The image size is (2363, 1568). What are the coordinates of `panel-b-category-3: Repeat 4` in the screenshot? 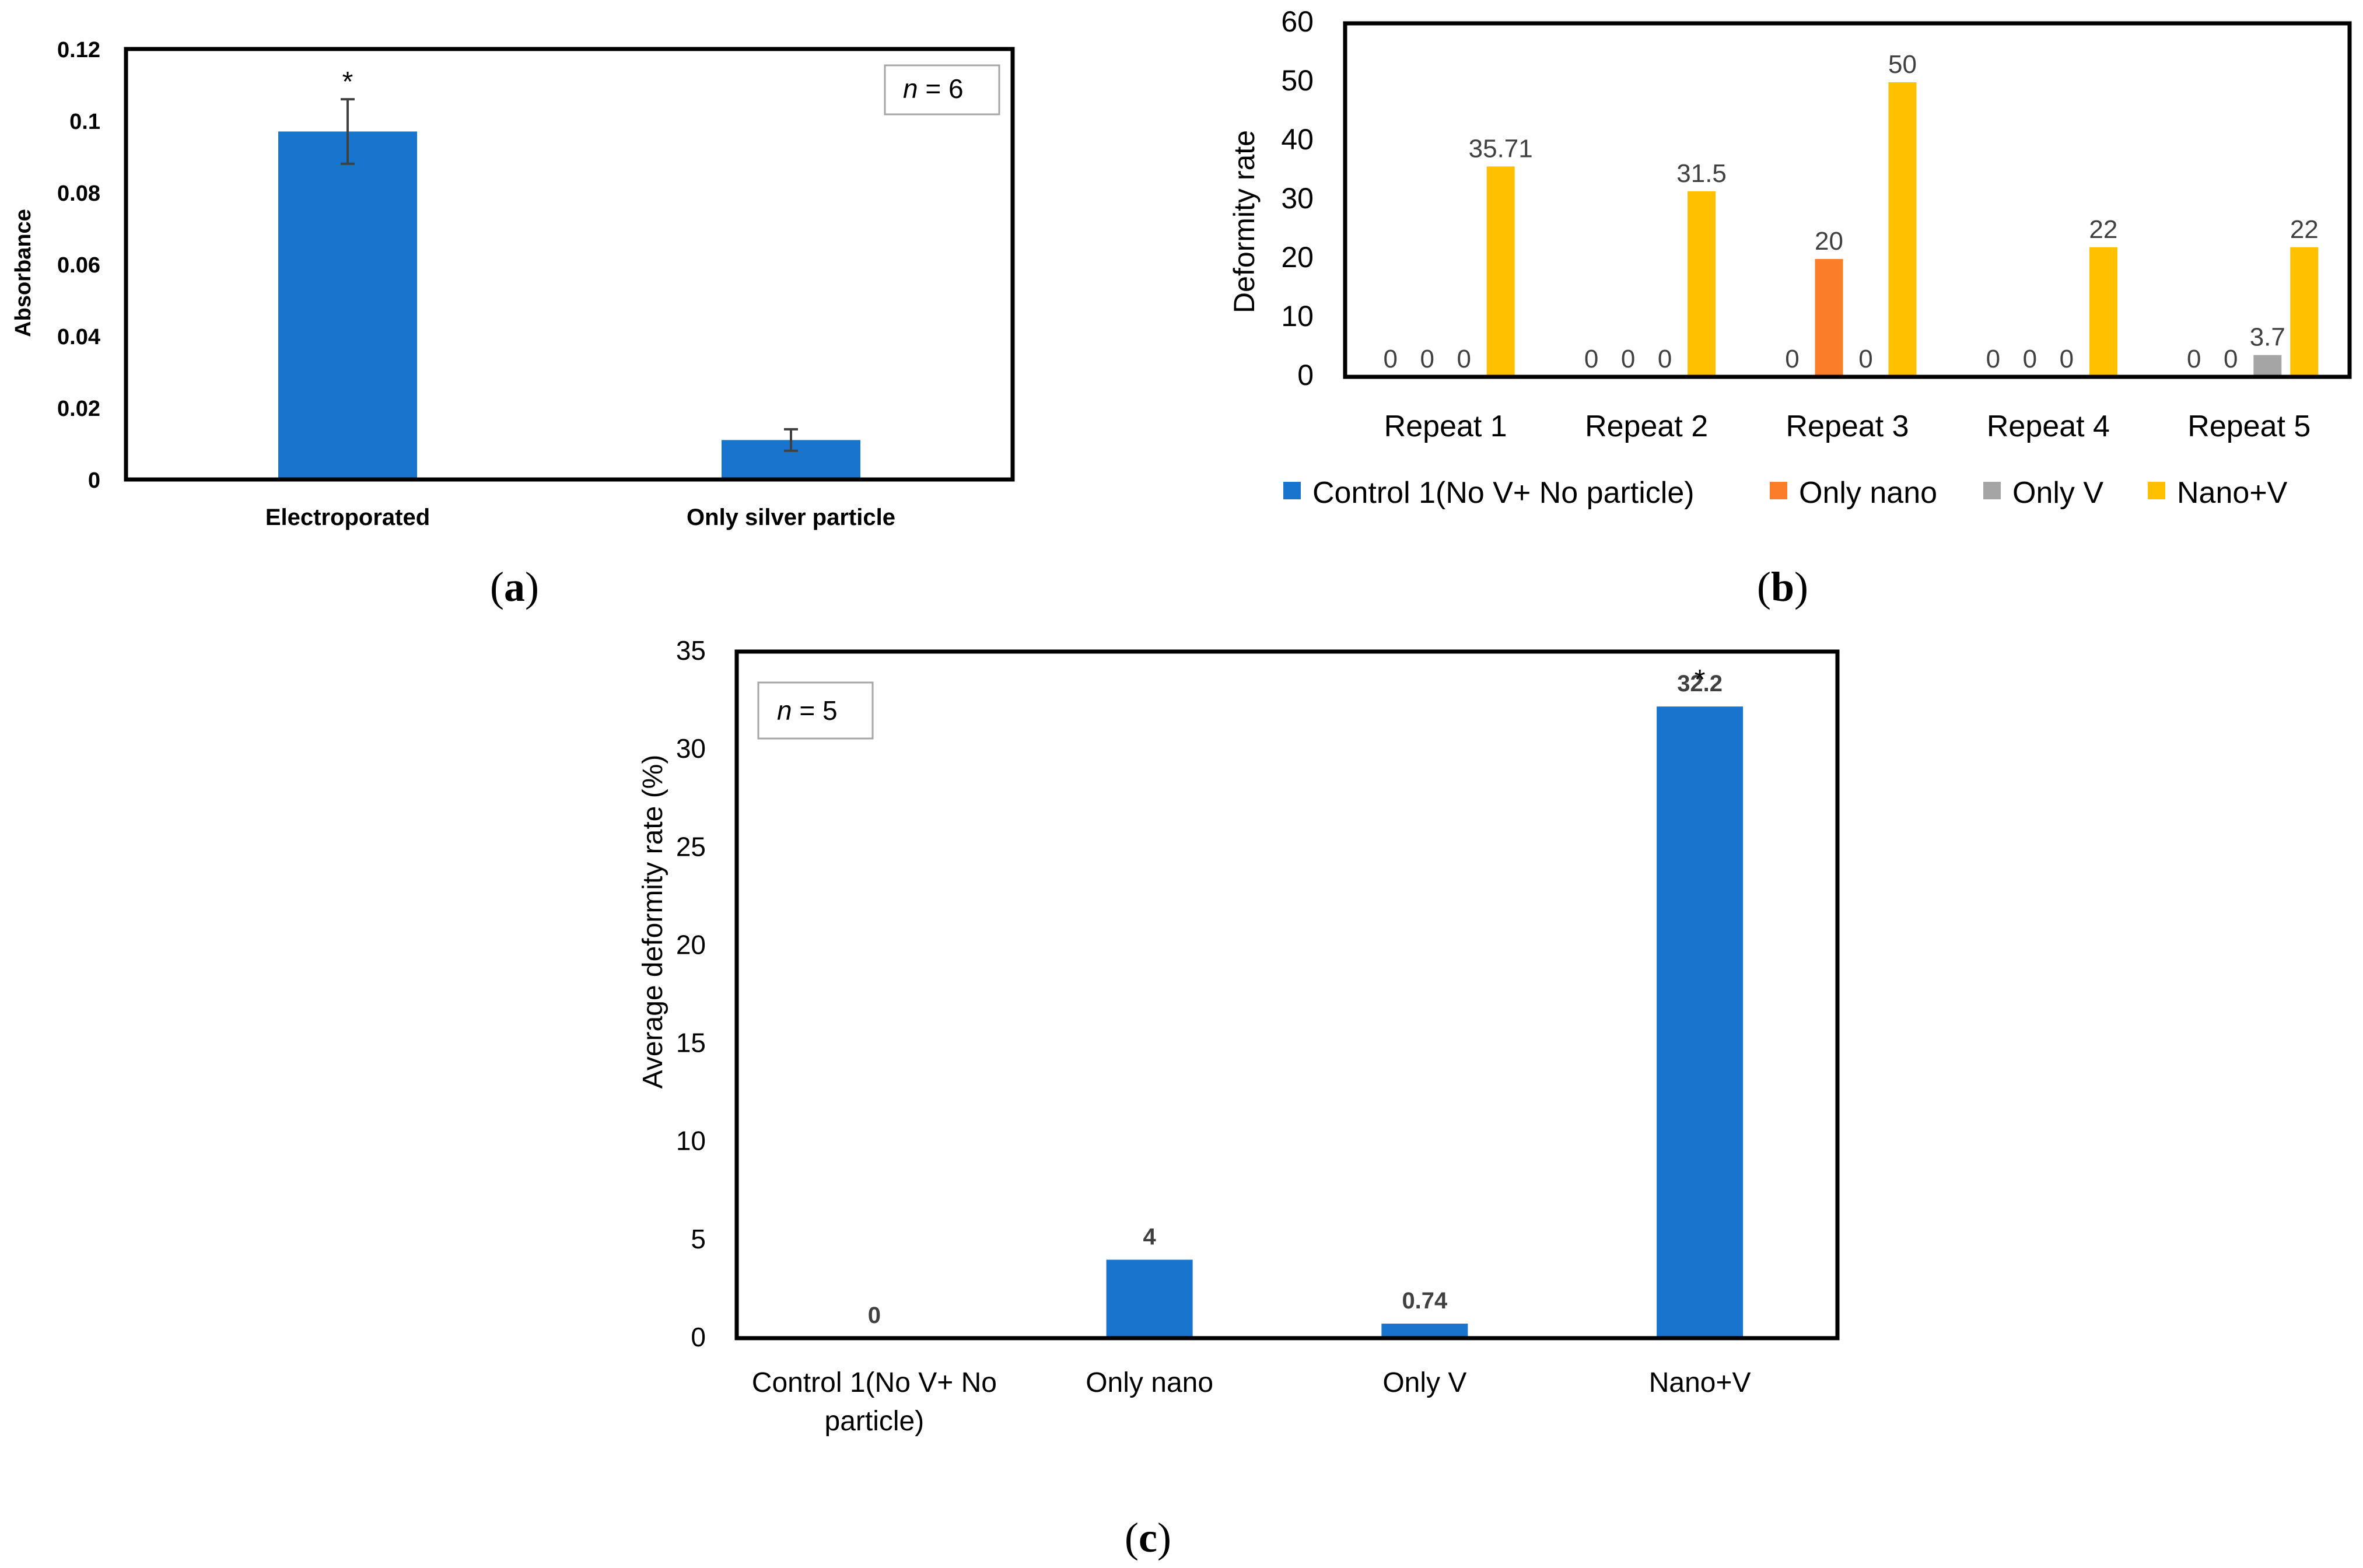 It's located at (2048, 426).